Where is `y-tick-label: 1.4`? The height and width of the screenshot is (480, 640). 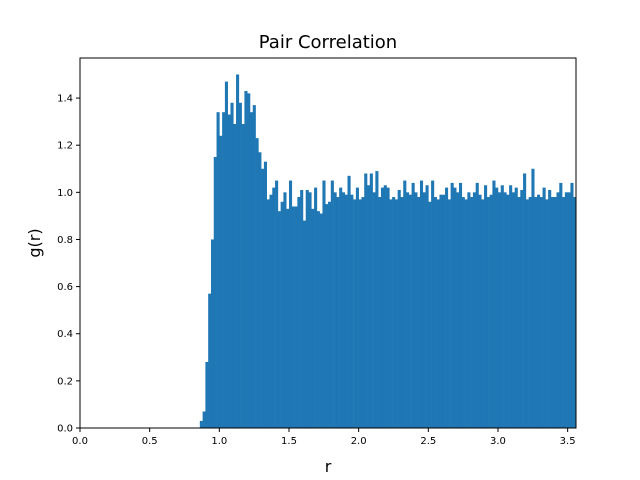
y-tick-label: 1.4 is located at coordinates (65, 99).